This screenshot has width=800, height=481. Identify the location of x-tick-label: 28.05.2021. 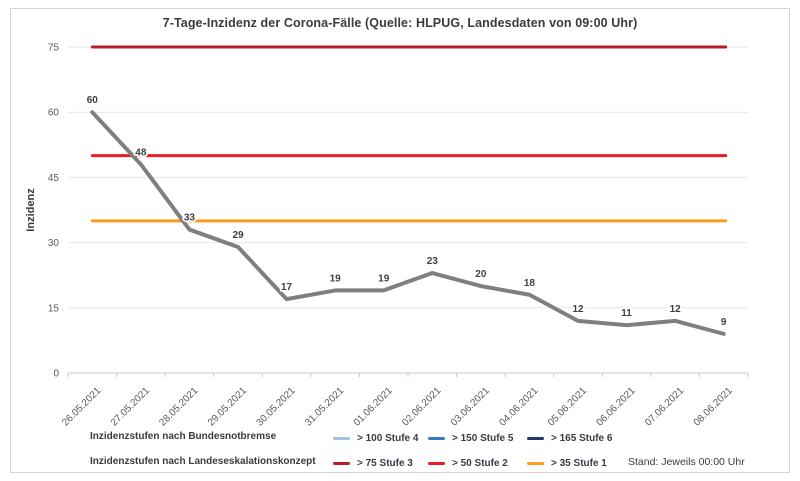
(178, 406).